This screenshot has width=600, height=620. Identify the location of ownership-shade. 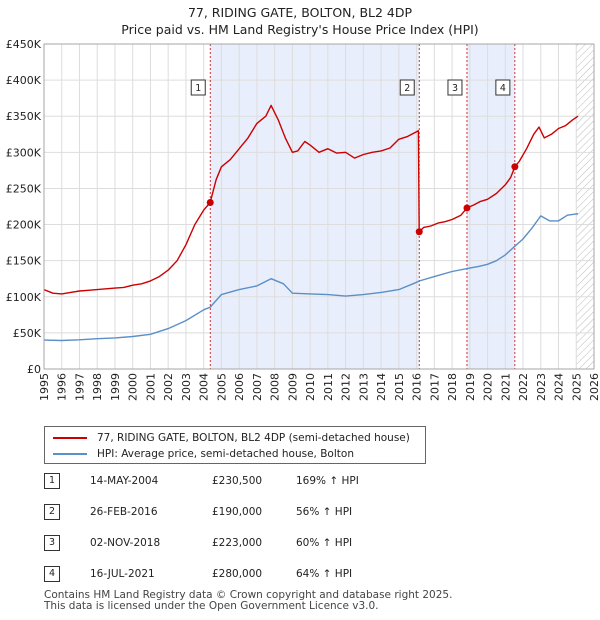
(490, 206).